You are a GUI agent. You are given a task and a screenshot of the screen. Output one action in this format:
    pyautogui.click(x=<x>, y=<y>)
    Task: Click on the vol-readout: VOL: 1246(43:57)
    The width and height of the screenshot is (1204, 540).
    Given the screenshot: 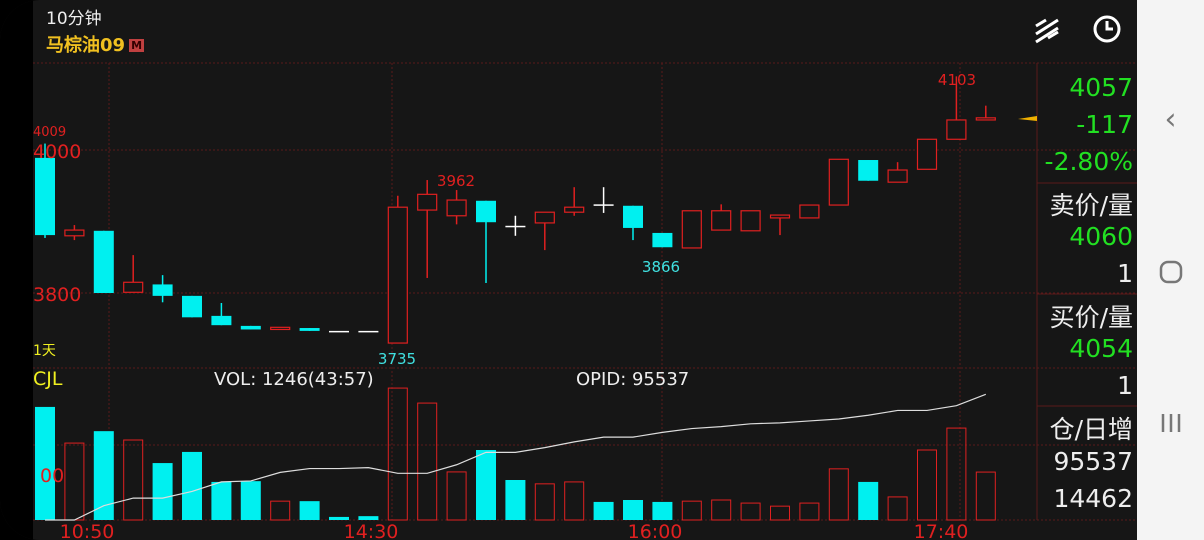 What is the action you would take?
    pyautogui.click(x=294, y=379)
    